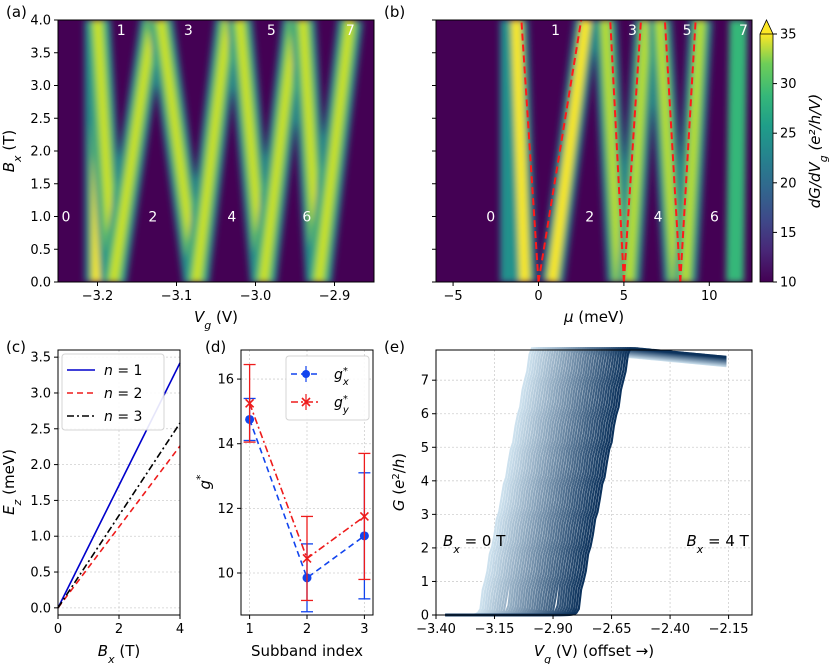  Describe the element at coordinates (553, 629) in the screenshot. I see `line-e-x-tick-label: −2.90` at that location.